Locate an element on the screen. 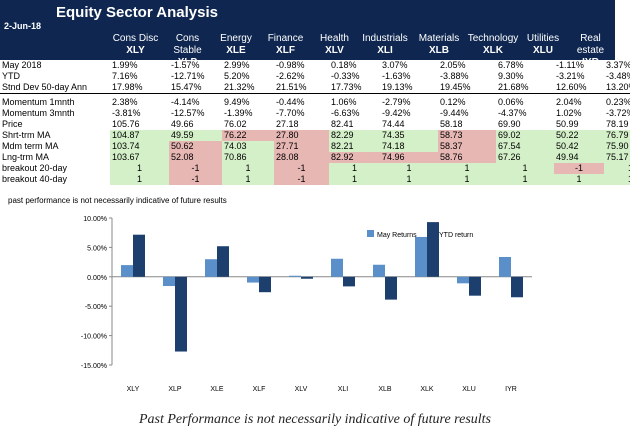 The image size is (630, 436). table-cell: 67.26 is located at coordinates (525, 157).